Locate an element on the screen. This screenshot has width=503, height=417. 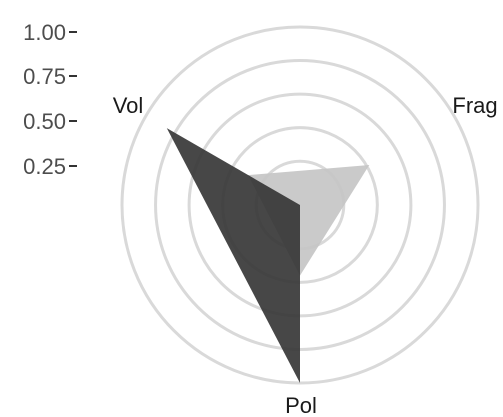
axis-label-frag: Frag is located at coordinates (474, 105).